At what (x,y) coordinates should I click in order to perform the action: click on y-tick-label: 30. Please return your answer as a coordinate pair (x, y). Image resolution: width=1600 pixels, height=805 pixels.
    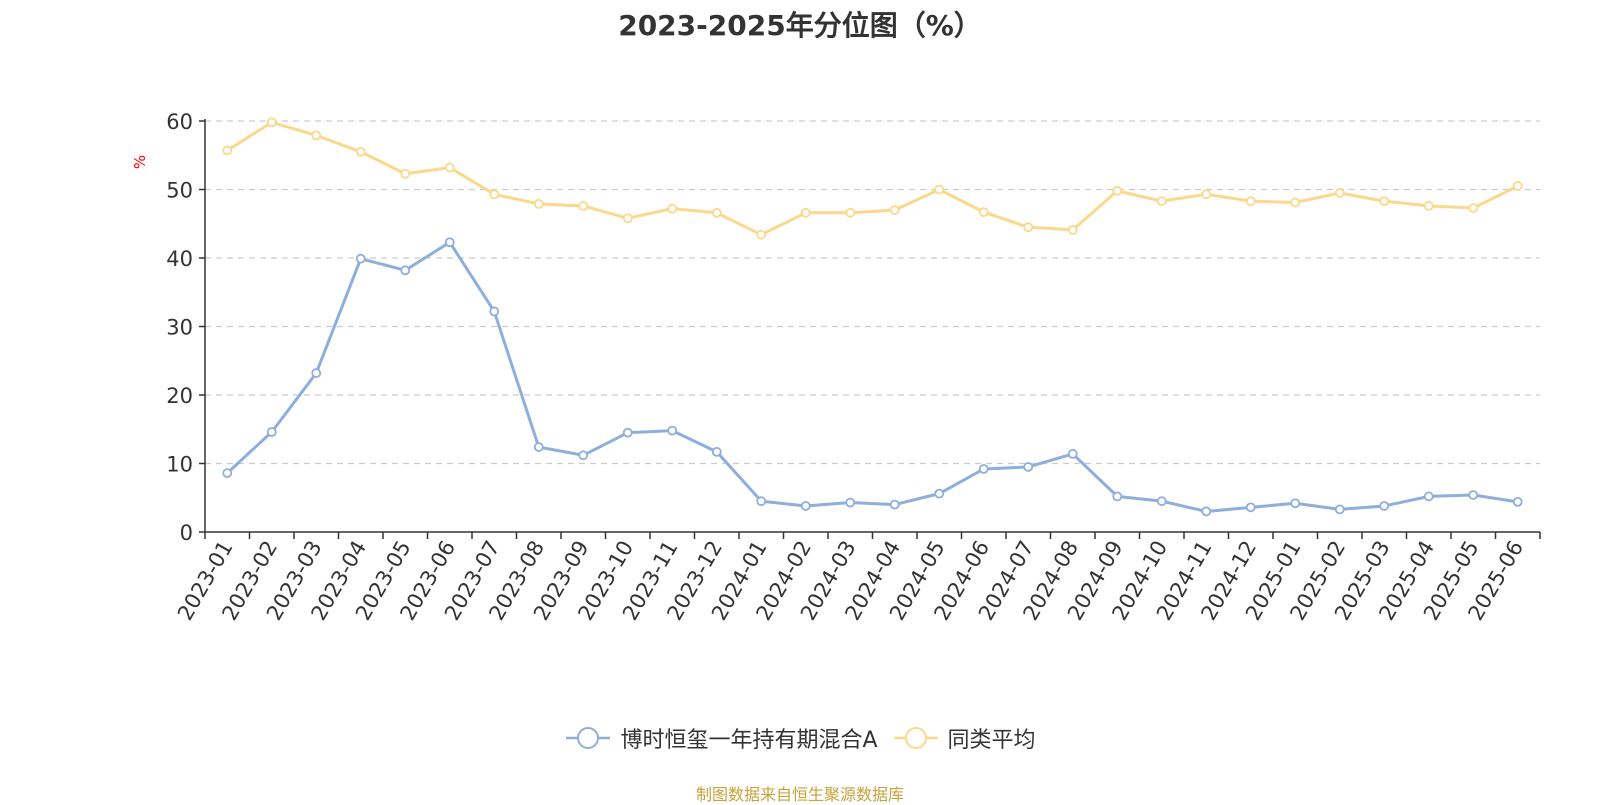
    Looking at the image, I should click on (179, 328).